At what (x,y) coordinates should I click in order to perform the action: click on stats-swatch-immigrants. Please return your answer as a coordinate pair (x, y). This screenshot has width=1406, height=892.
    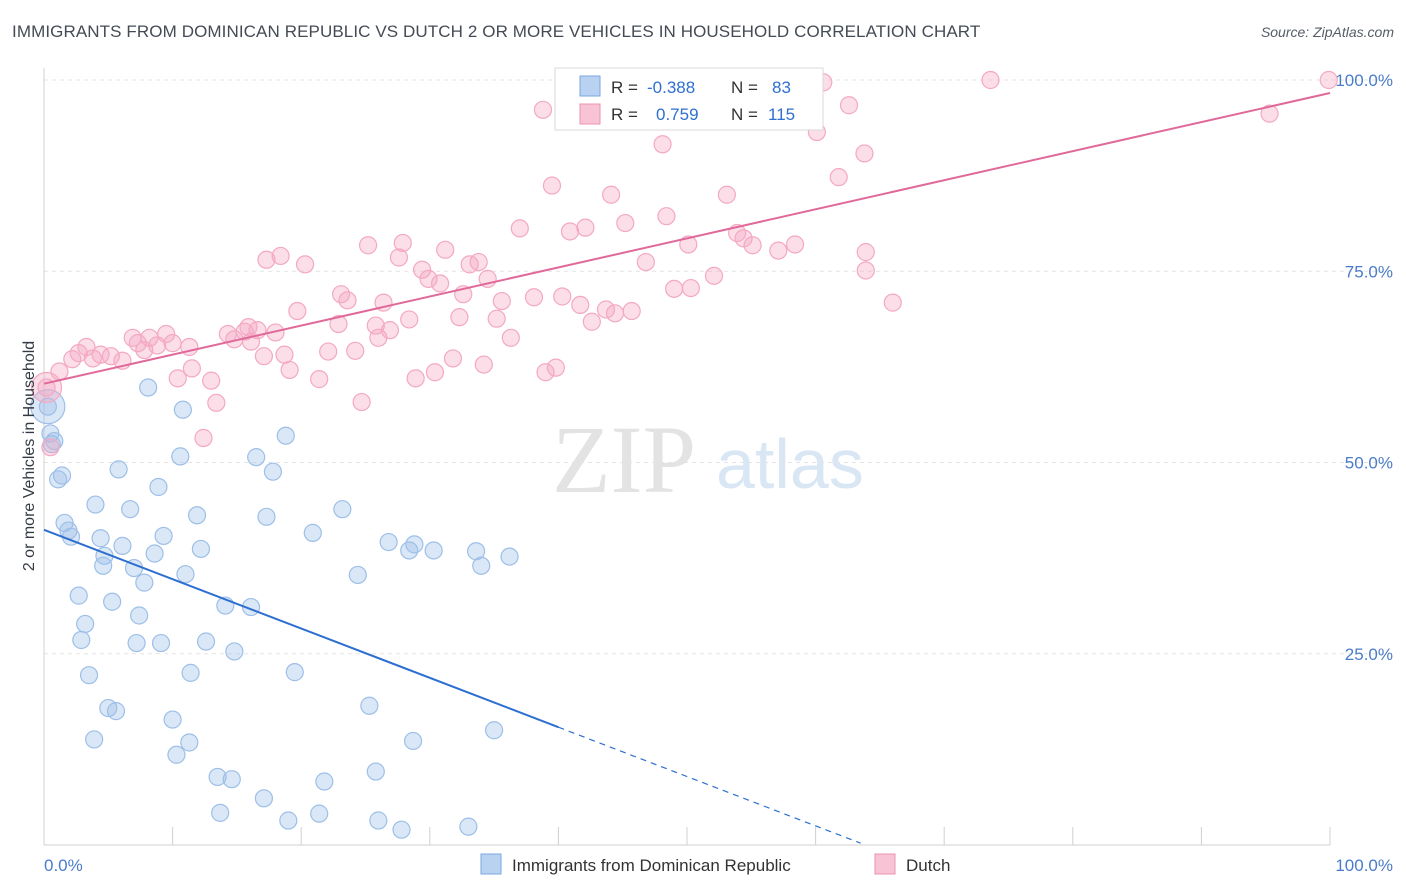
    Looking at the image, I should click on (590, 86).